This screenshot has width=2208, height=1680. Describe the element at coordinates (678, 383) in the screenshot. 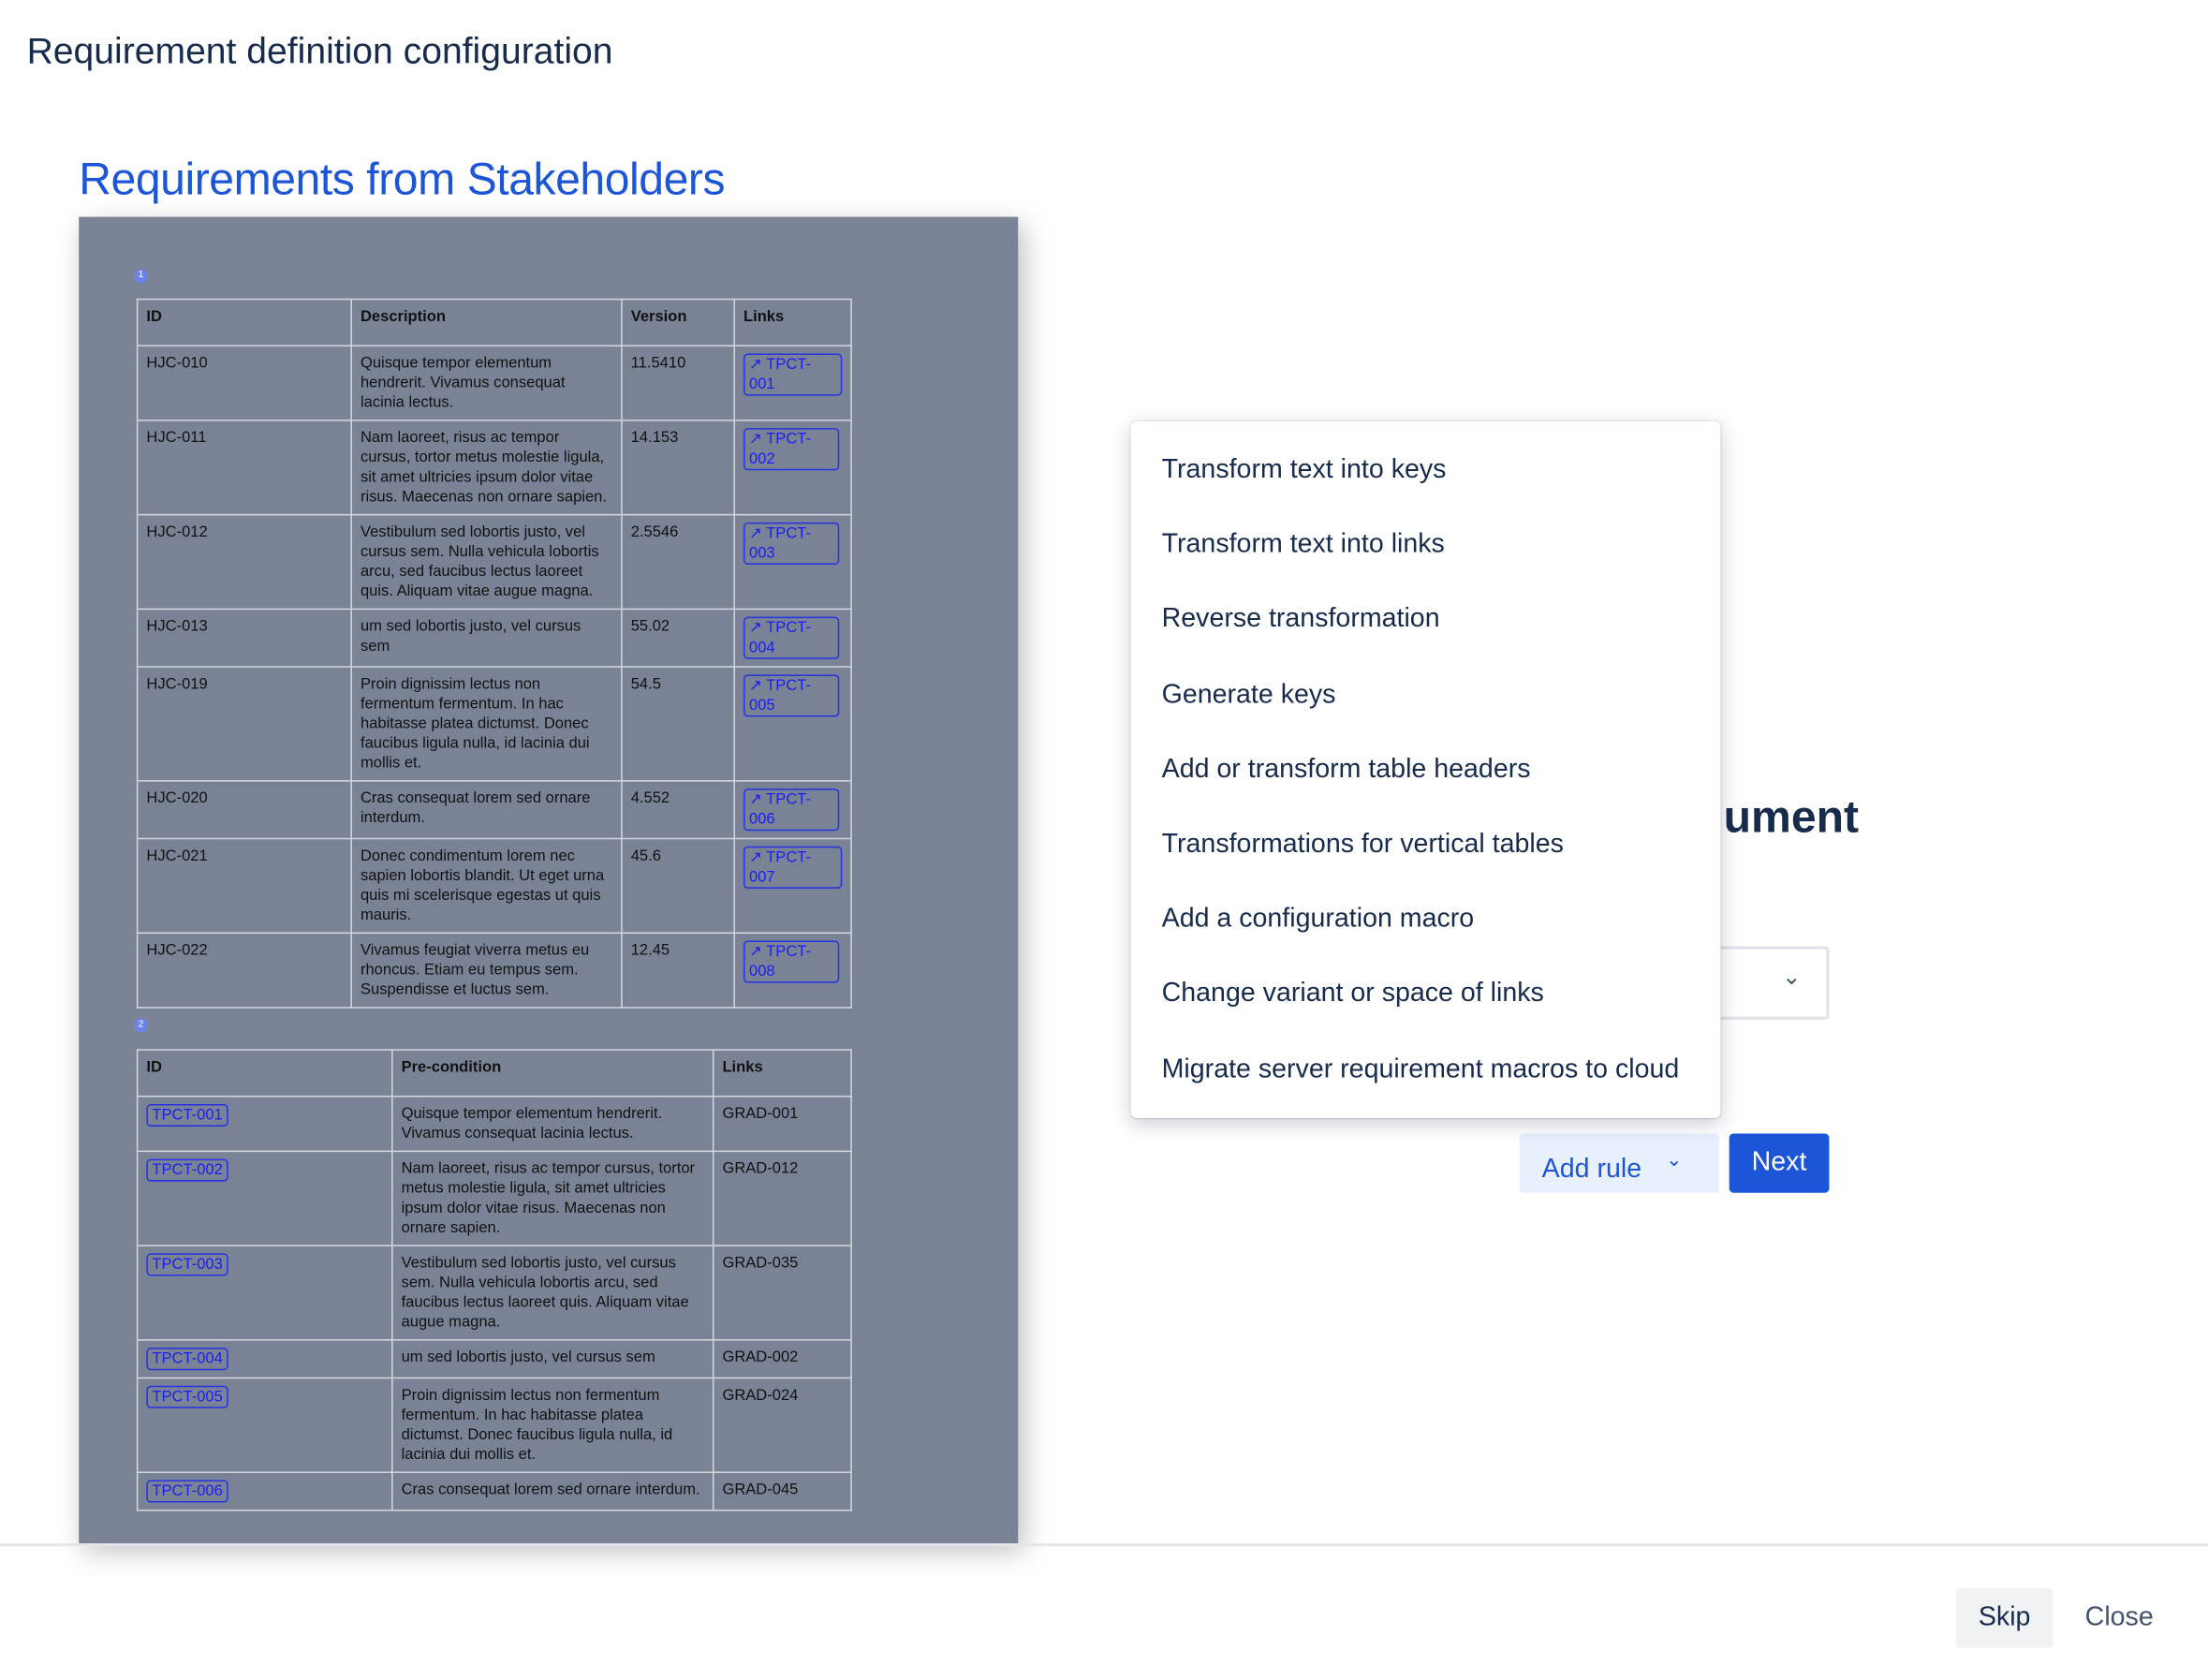

I see `table-cell: 11.5410` at that location.